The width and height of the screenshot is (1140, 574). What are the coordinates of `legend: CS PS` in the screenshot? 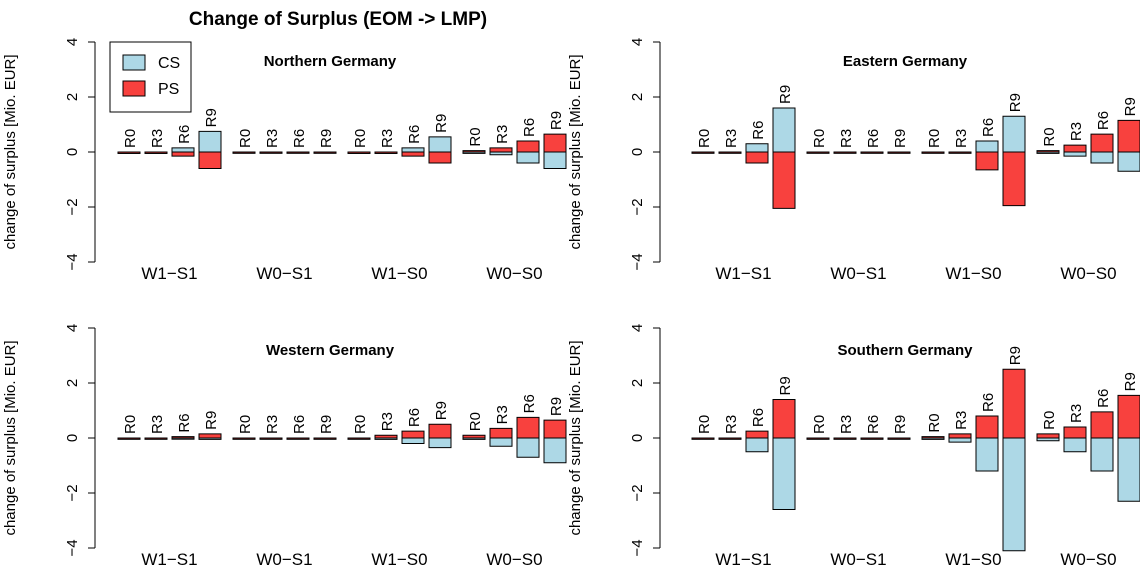 It's located at (150, 77).